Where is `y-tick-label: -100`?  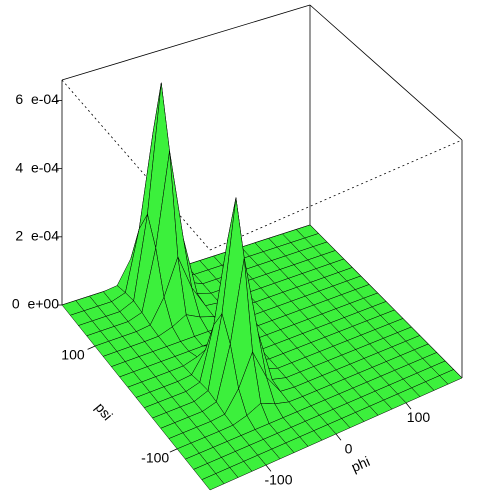
y-tick-label: -100 is located at coordinates (155, 457).